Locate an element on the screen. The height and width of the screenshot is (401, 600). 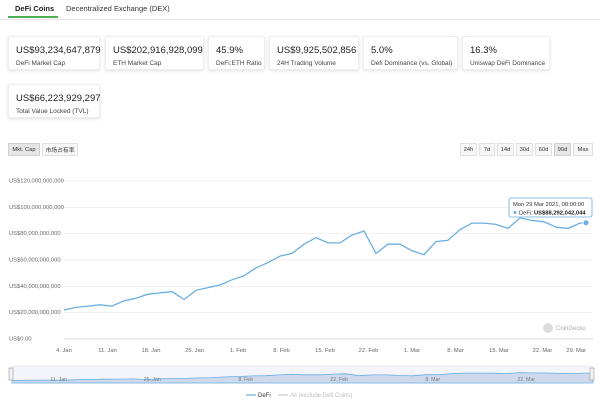
x-tick-label: 1. Feb is located at coordinates (238, 351).